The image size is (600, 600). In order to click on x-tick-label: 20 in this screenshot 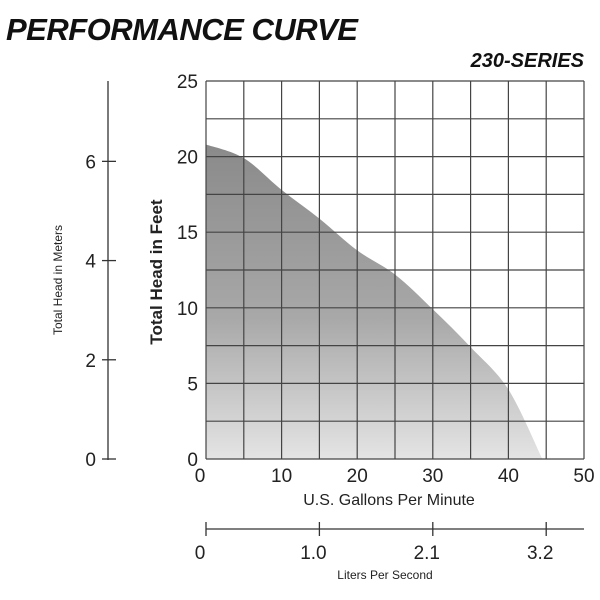, I will do `click(357, 476)`.